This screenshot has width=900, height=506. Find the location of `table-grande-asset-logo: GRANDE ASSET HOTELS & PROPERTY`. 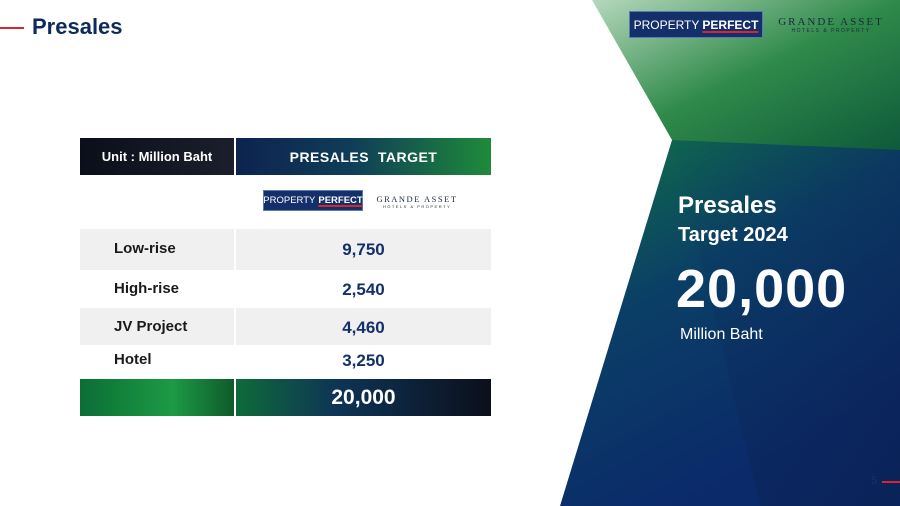

table-grande-asset-logo: GRANDE ASSET HOTELS & PROPERTY is located at coordinates (417, 201).